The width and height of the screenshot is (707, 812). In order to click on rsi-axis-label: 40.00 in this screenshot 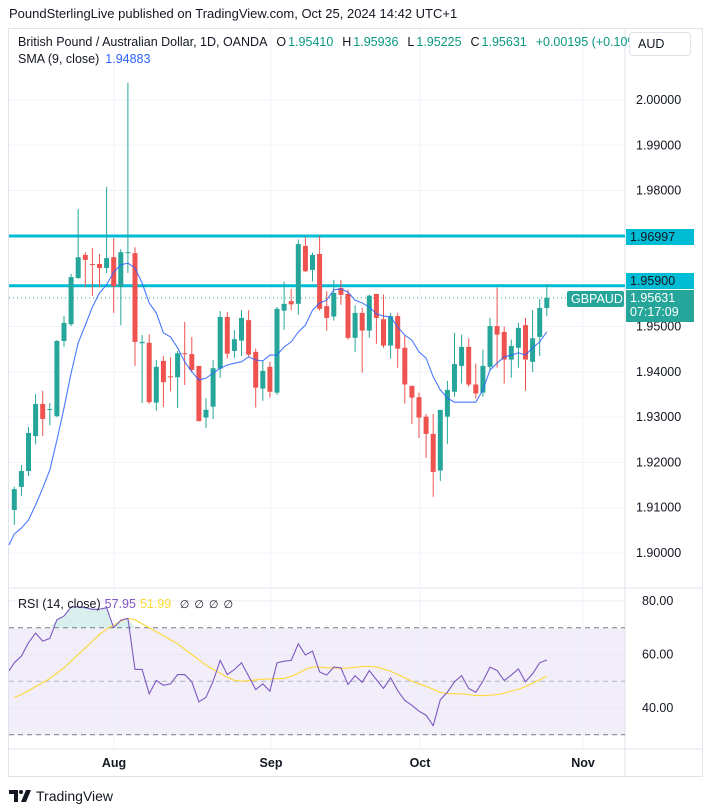, I will do `click(657, 708)`.